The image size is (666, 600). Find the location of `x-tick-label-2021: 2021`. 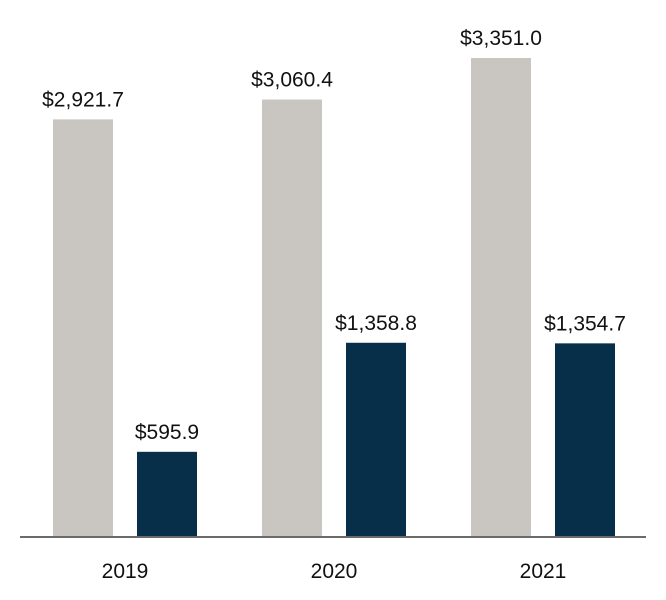

x-tick-label-2021: 2021 is located at coordinates (543, 571).